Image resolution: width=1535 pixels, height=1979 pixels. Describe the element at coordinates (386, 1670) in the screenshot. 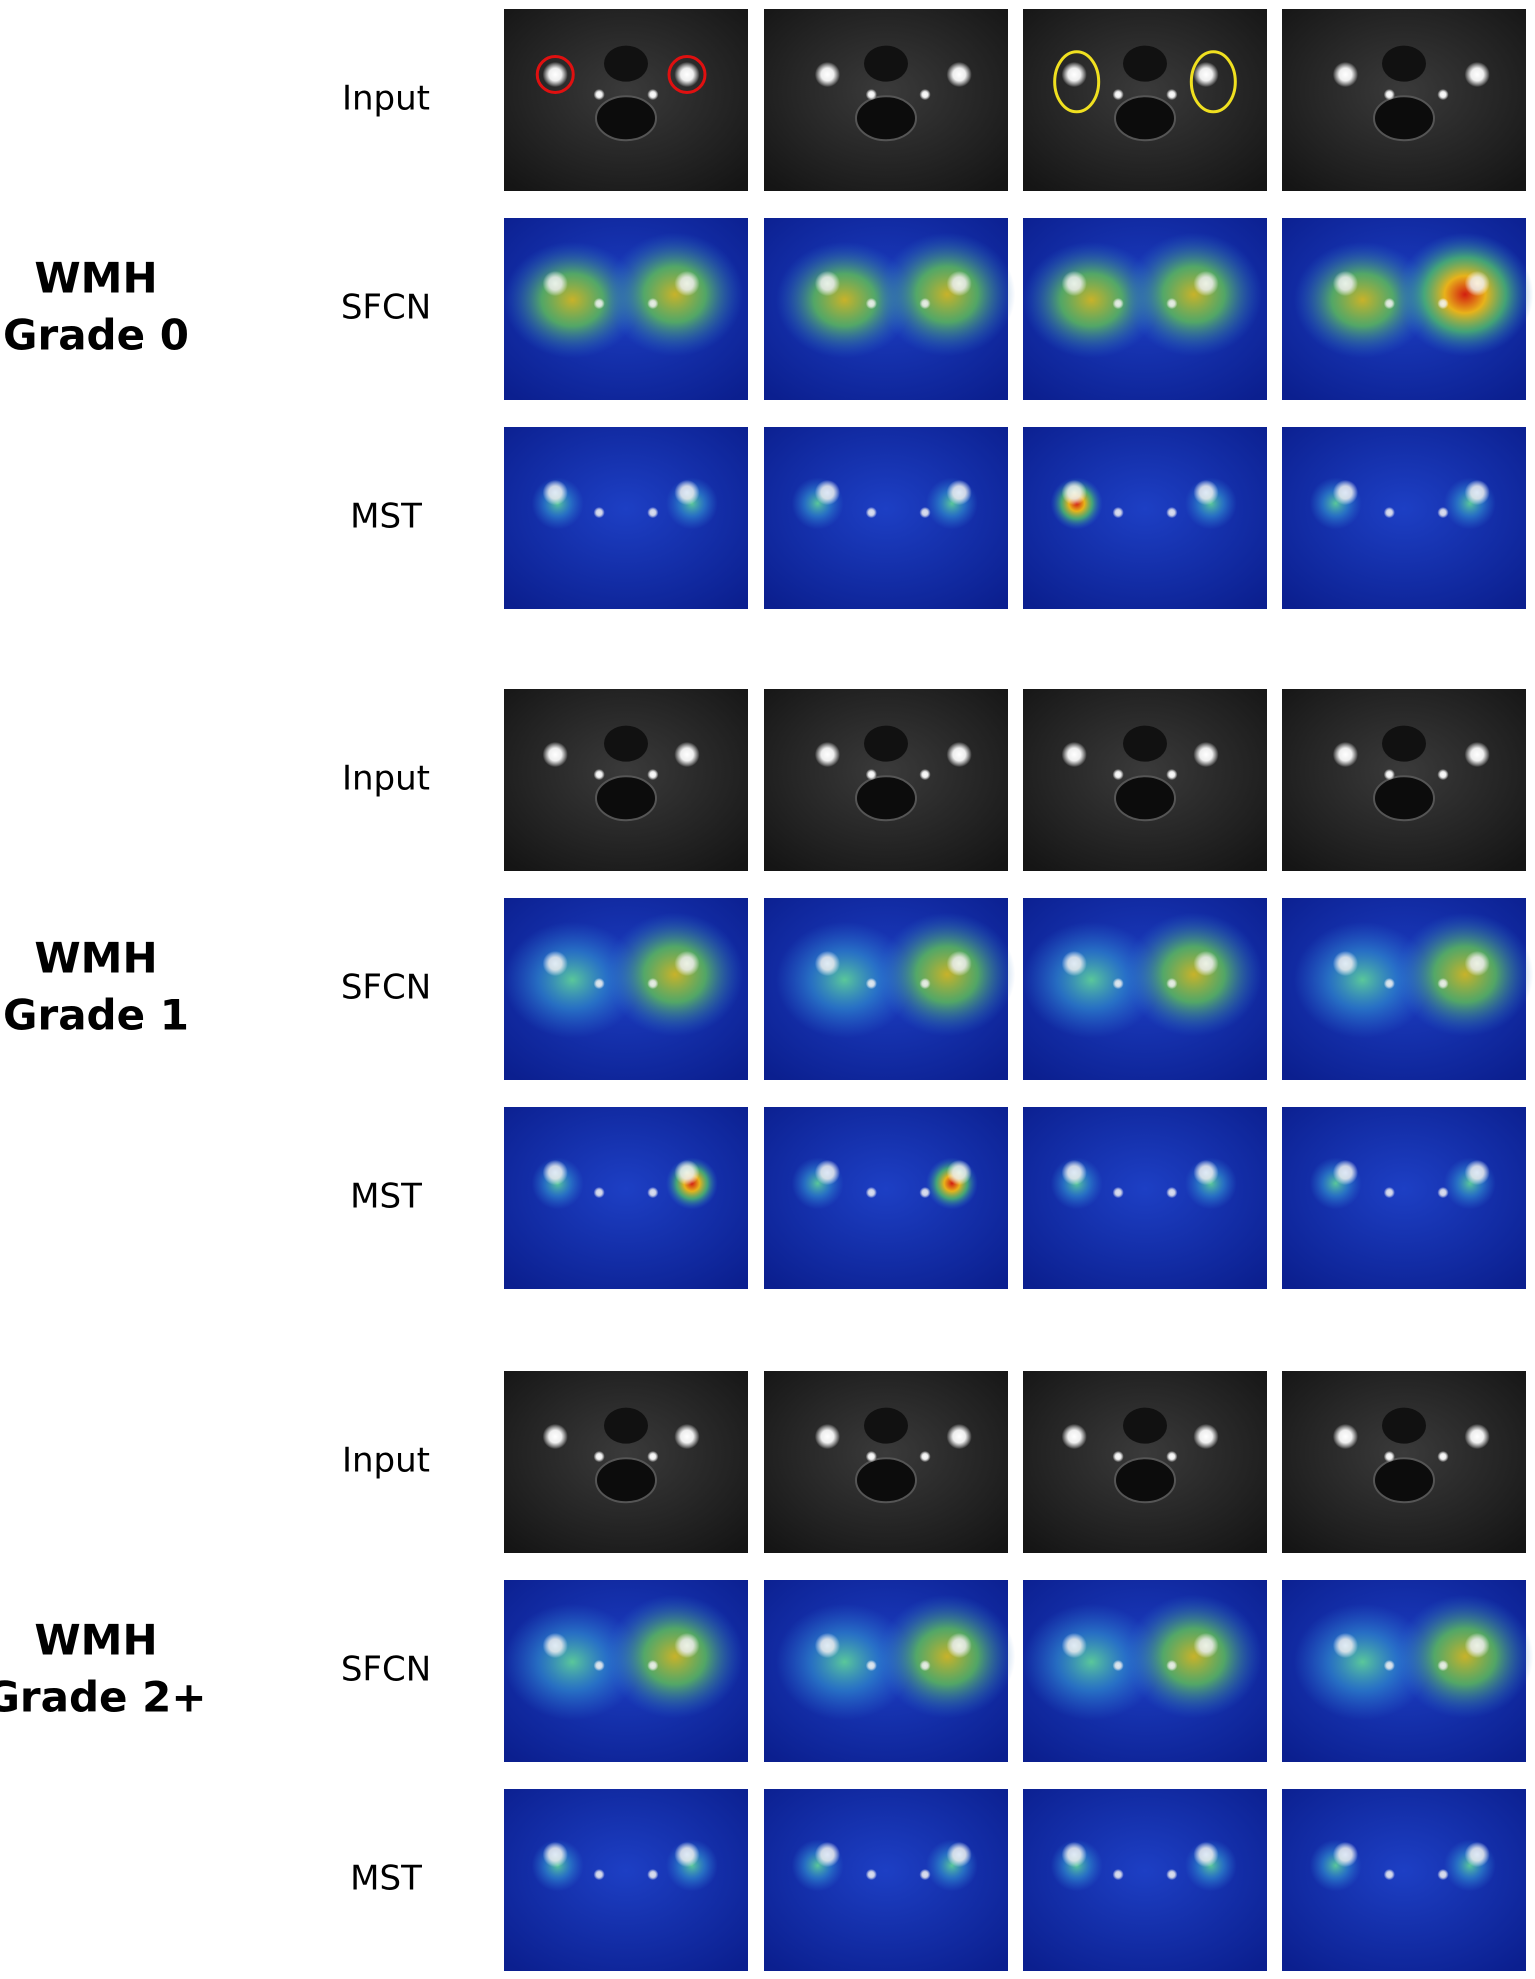

I see `row-label: SFCN` at that location.